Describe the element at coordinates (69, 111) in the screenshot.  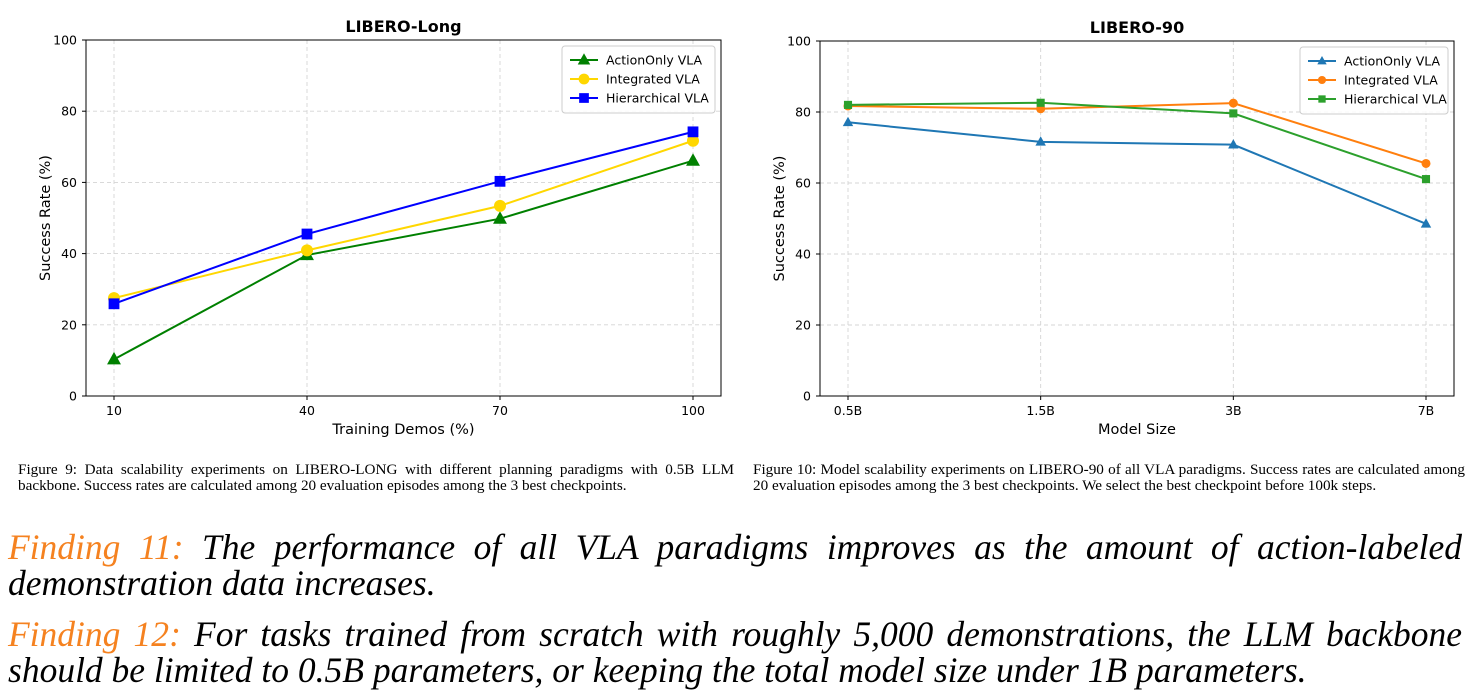
I see `long-ytick-label-4: 80` at that location.